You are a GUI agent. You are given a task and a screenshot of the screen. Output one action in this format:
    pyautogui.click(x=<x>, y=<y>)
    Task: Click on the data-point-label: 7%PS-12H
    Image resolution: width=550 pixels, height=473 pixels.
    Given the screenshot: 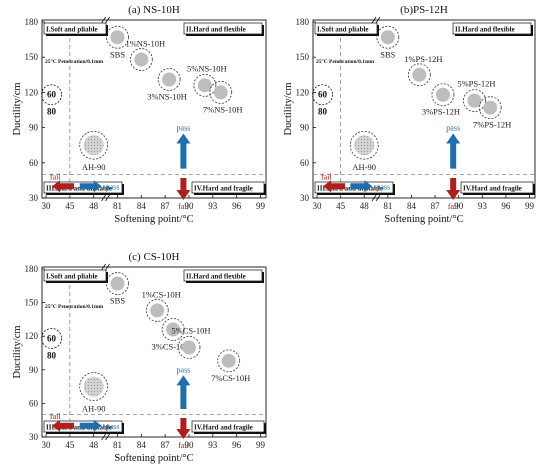 What is the action you would take?
    pyautogui.click(x=492, y=125)
    